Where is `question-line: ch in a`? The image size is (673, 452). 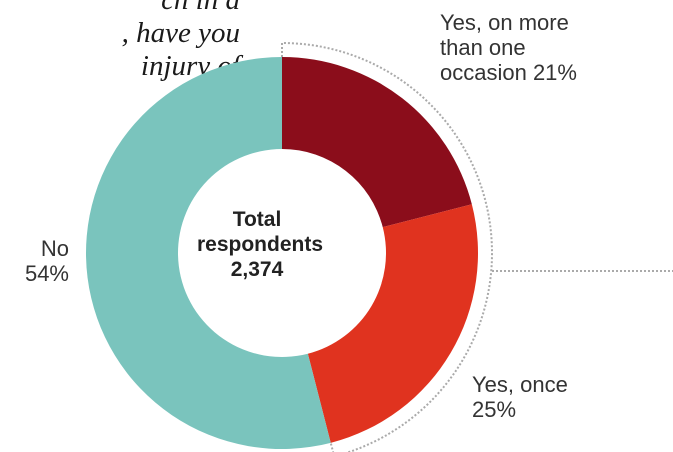 question-line: ch in a is located at coordinates (200, 8).